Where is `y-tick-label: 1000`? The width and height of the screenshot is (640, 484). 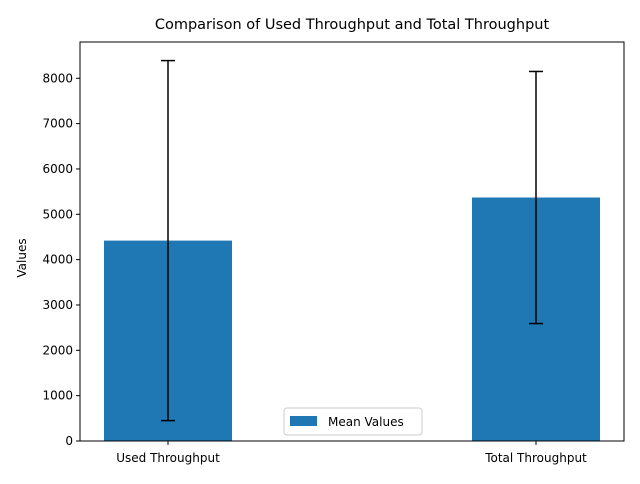 y-tick-label: 1000 is located at coordinates (57, 396).